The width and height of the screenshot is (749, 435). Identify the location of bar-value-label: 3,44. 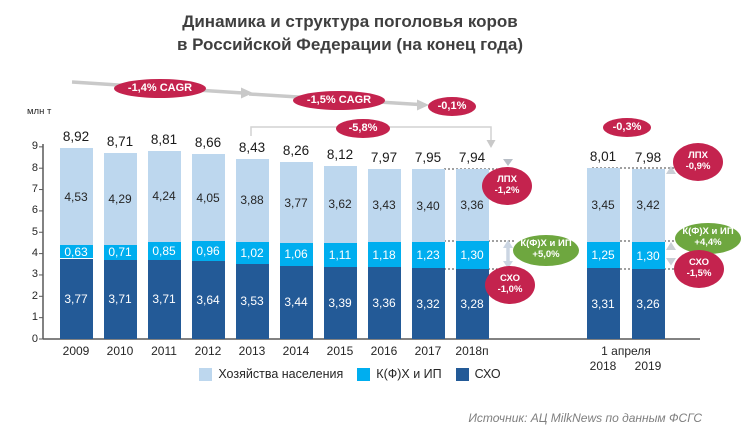
(296, 302).